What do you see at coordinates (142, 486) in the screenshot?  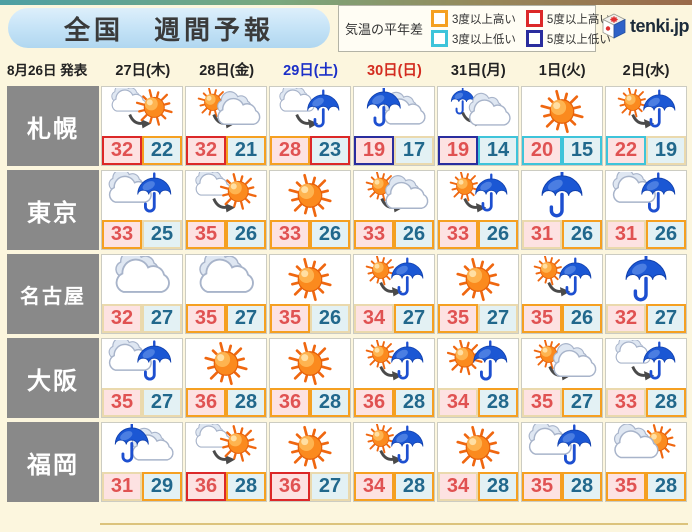 I see `temperature-pair: 31 29` at bounding box center [142, 486].